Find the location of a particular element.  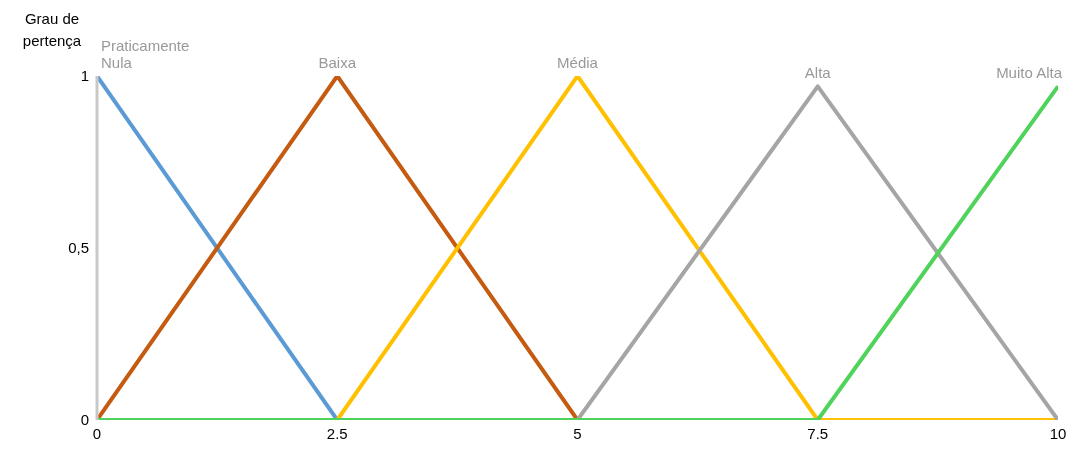

y-axis-title: Grau de pertença is located at coordinates (52, 30).